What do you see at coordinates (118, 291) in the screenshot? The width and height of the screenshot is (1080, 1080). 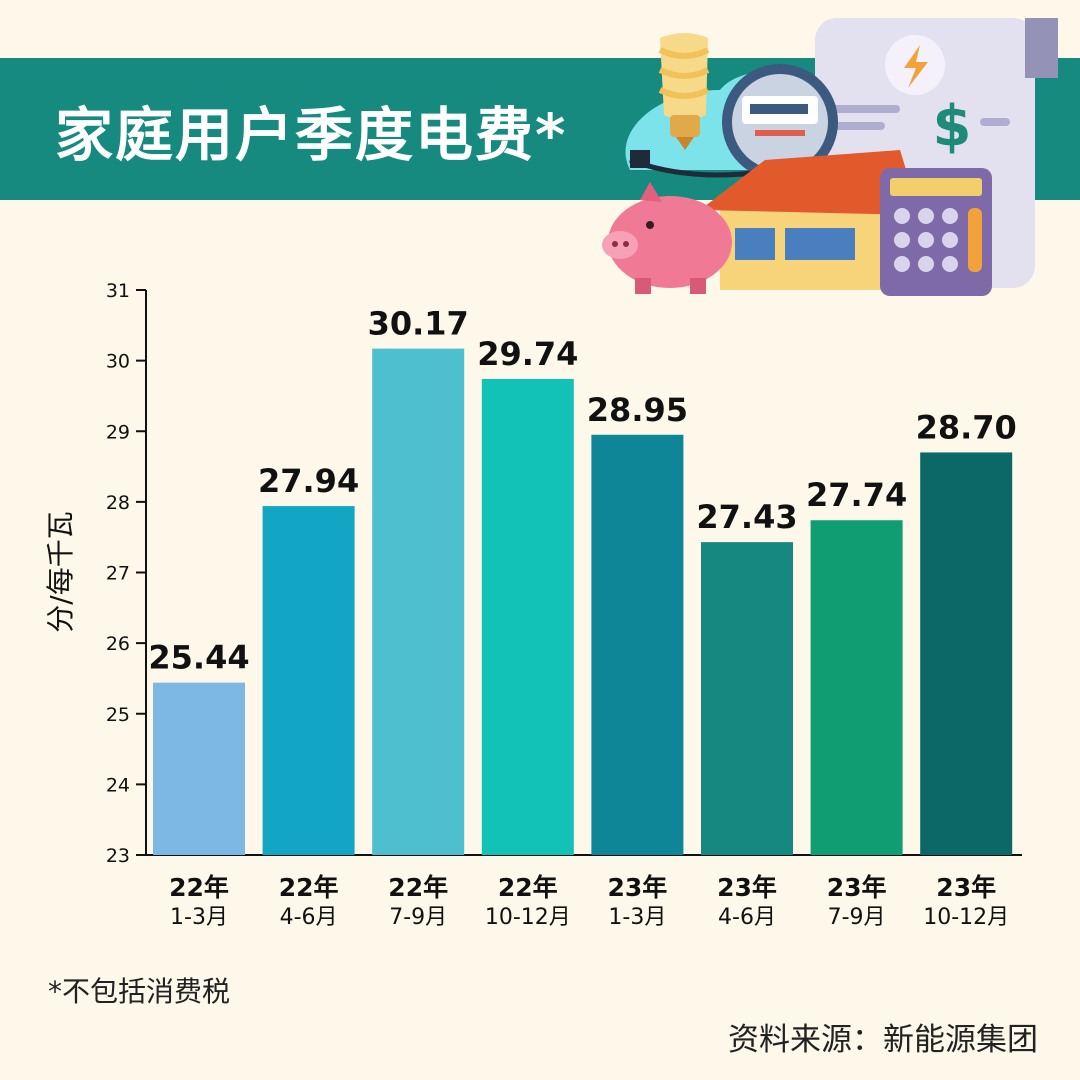 I see `y-tick-label: 31` at bounding box center [118, 291].